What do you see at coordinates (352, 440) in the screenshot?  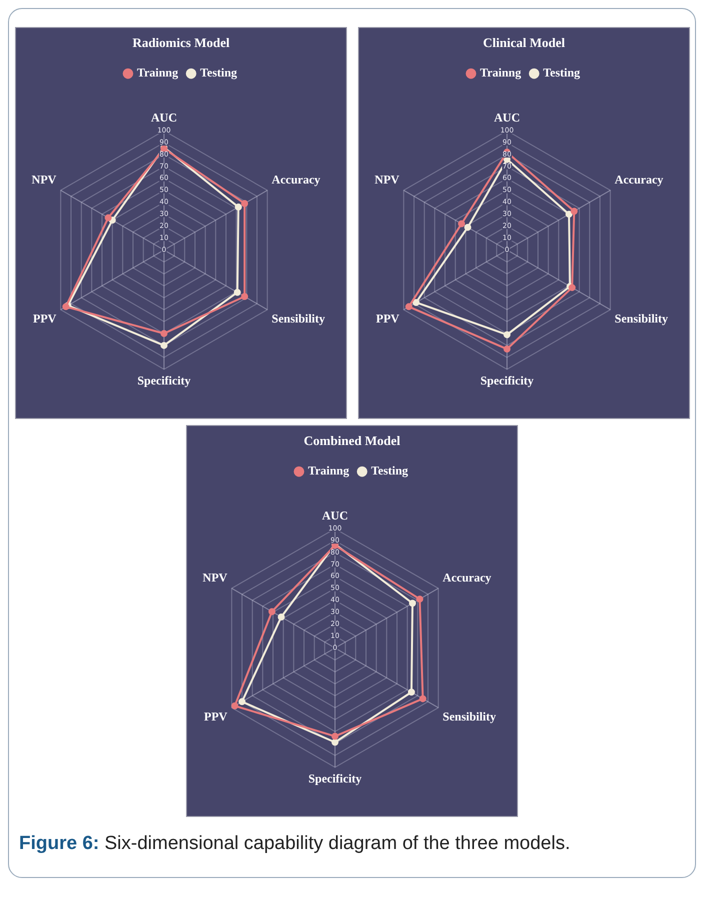 I see `chart-title: Combined Model` at bounding box center [352, 440].